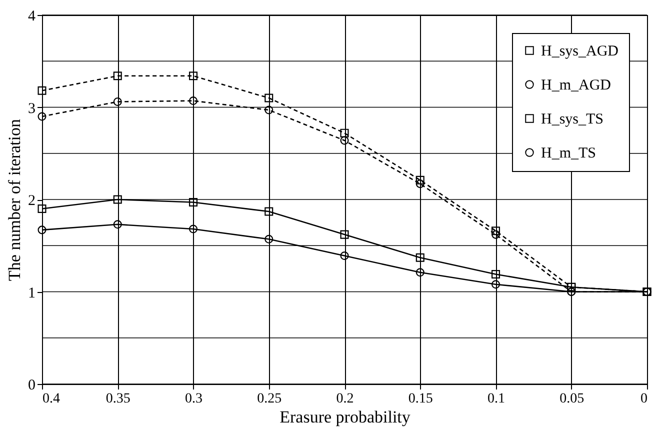  What do you see at coordinates (32, 293) in the screenshot?
I see `y-tick-label: 1` at bounding box center [32, 293].